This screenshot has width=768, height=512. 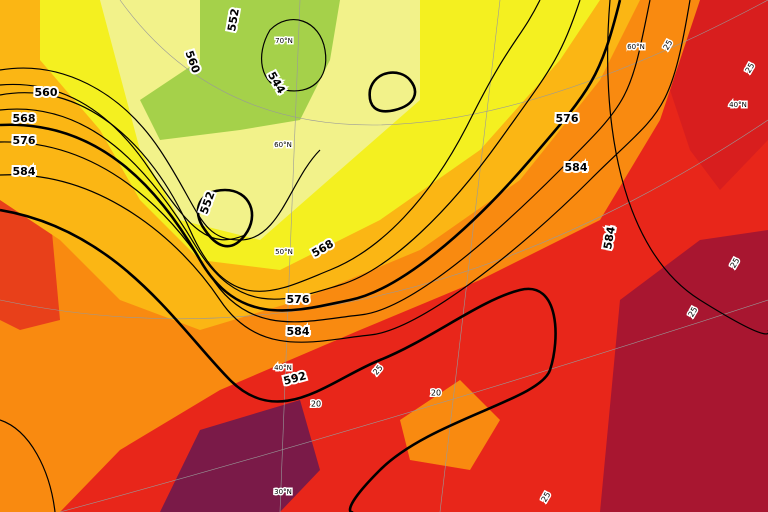 I want to click on latitude-label: 30°N, so click(x=283, y=492).